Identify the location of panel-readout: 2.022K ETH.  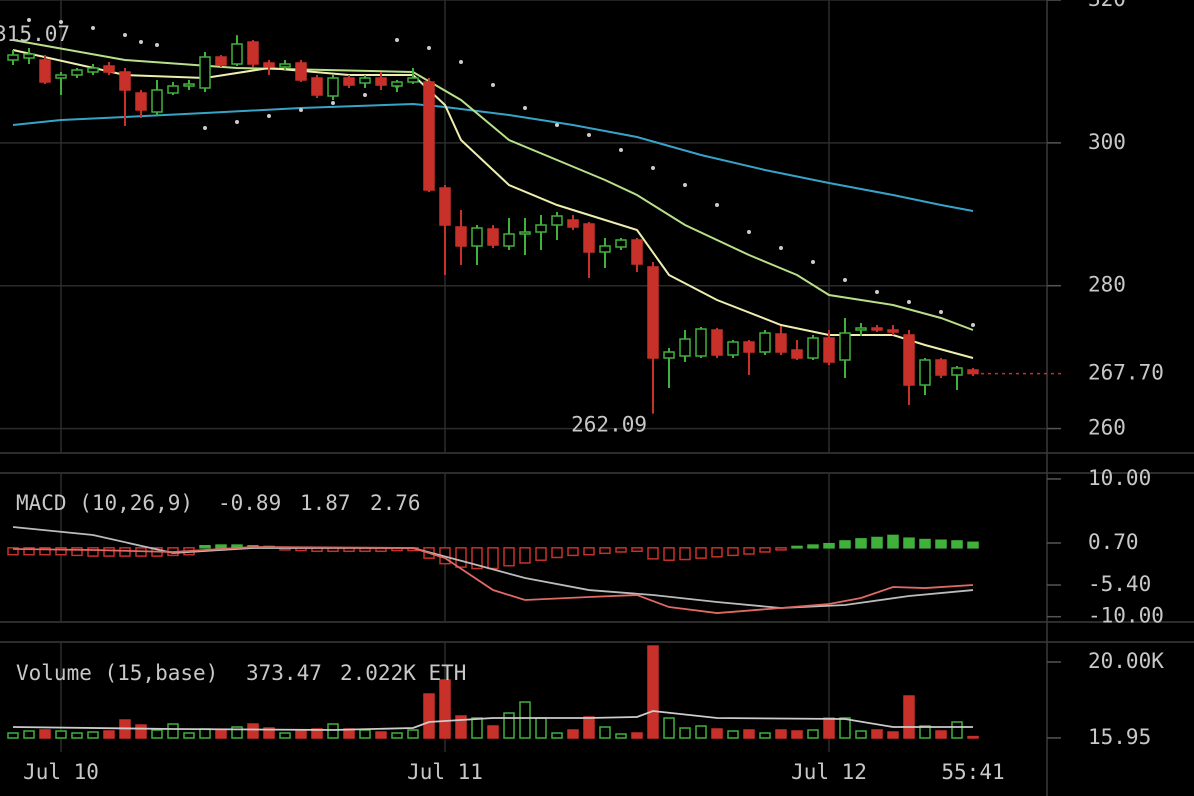
(403, 673).